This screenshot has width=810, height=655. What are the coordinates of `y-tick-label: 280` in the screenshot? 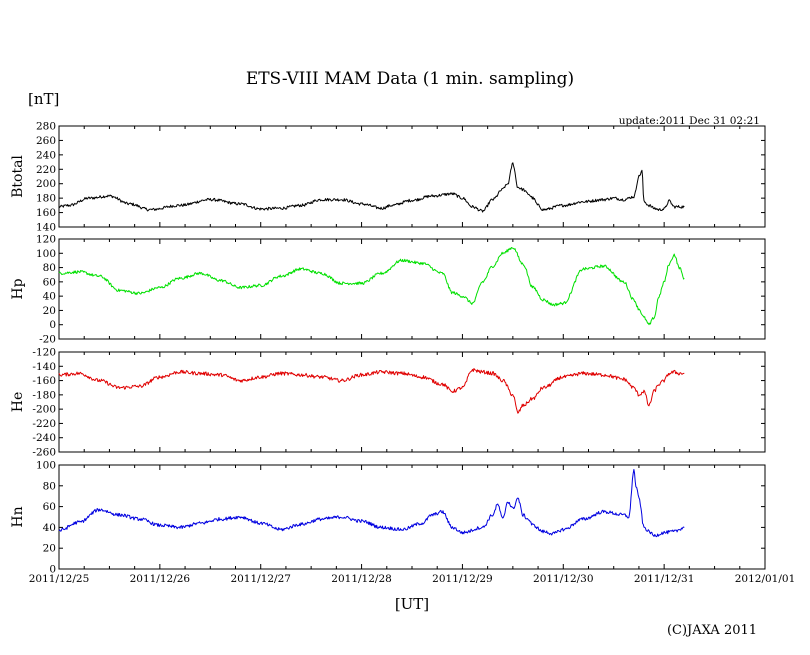 It's located at (46, 127).